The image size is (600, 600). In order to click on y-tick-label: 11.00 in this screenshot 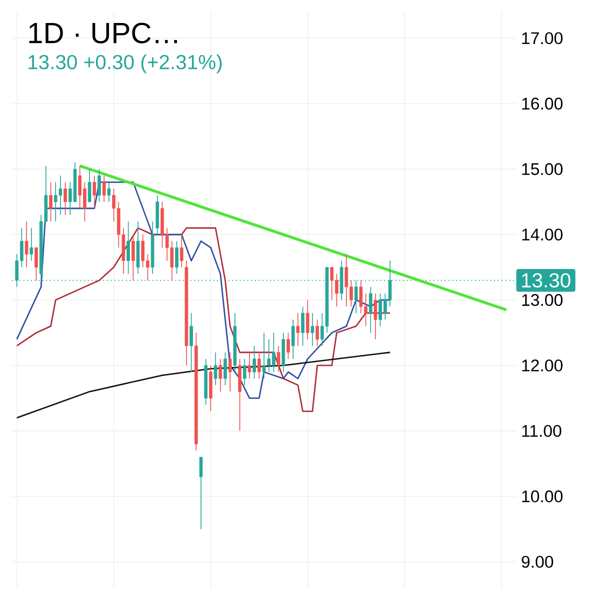, I will do `click(542, 430)`.